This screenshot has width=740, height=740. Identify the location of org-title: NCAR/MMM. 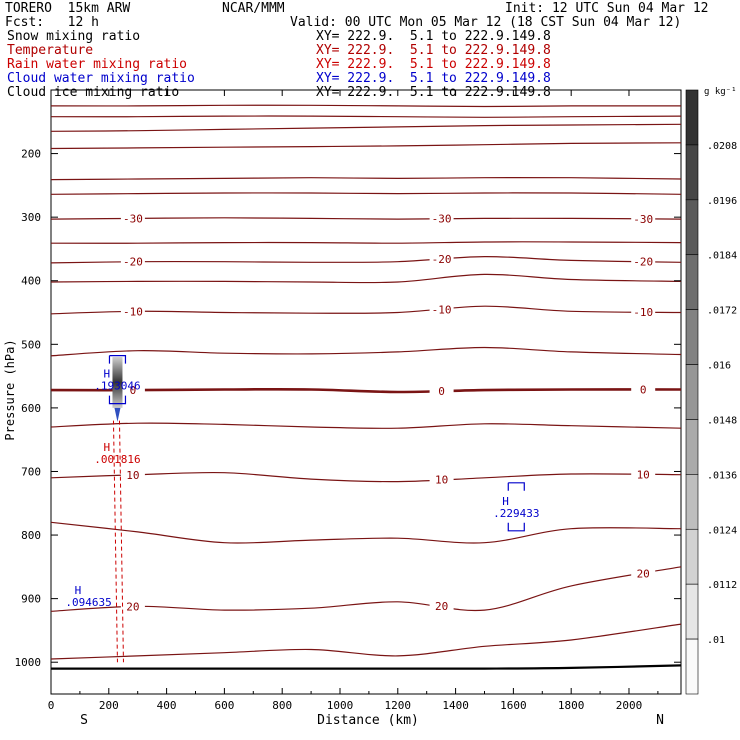
(253, 8).